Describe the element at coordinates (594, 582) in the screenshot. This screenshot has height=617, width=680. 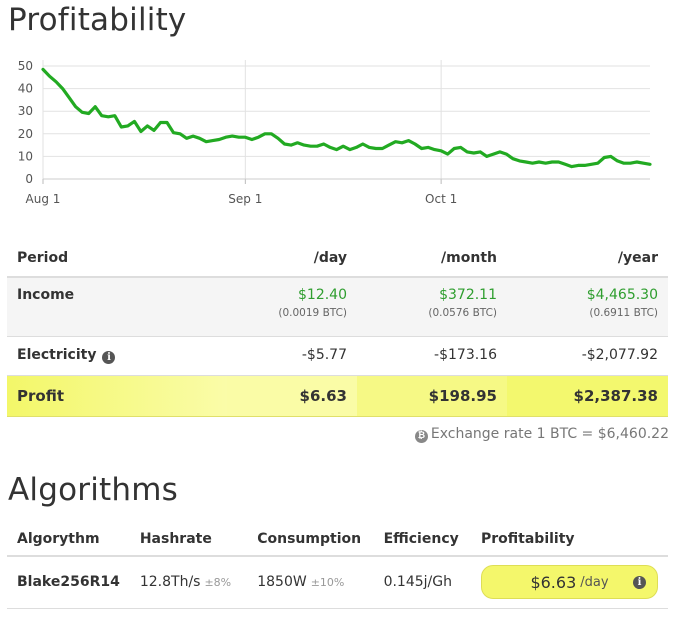
I see `profitability-unit: /day` at that location.